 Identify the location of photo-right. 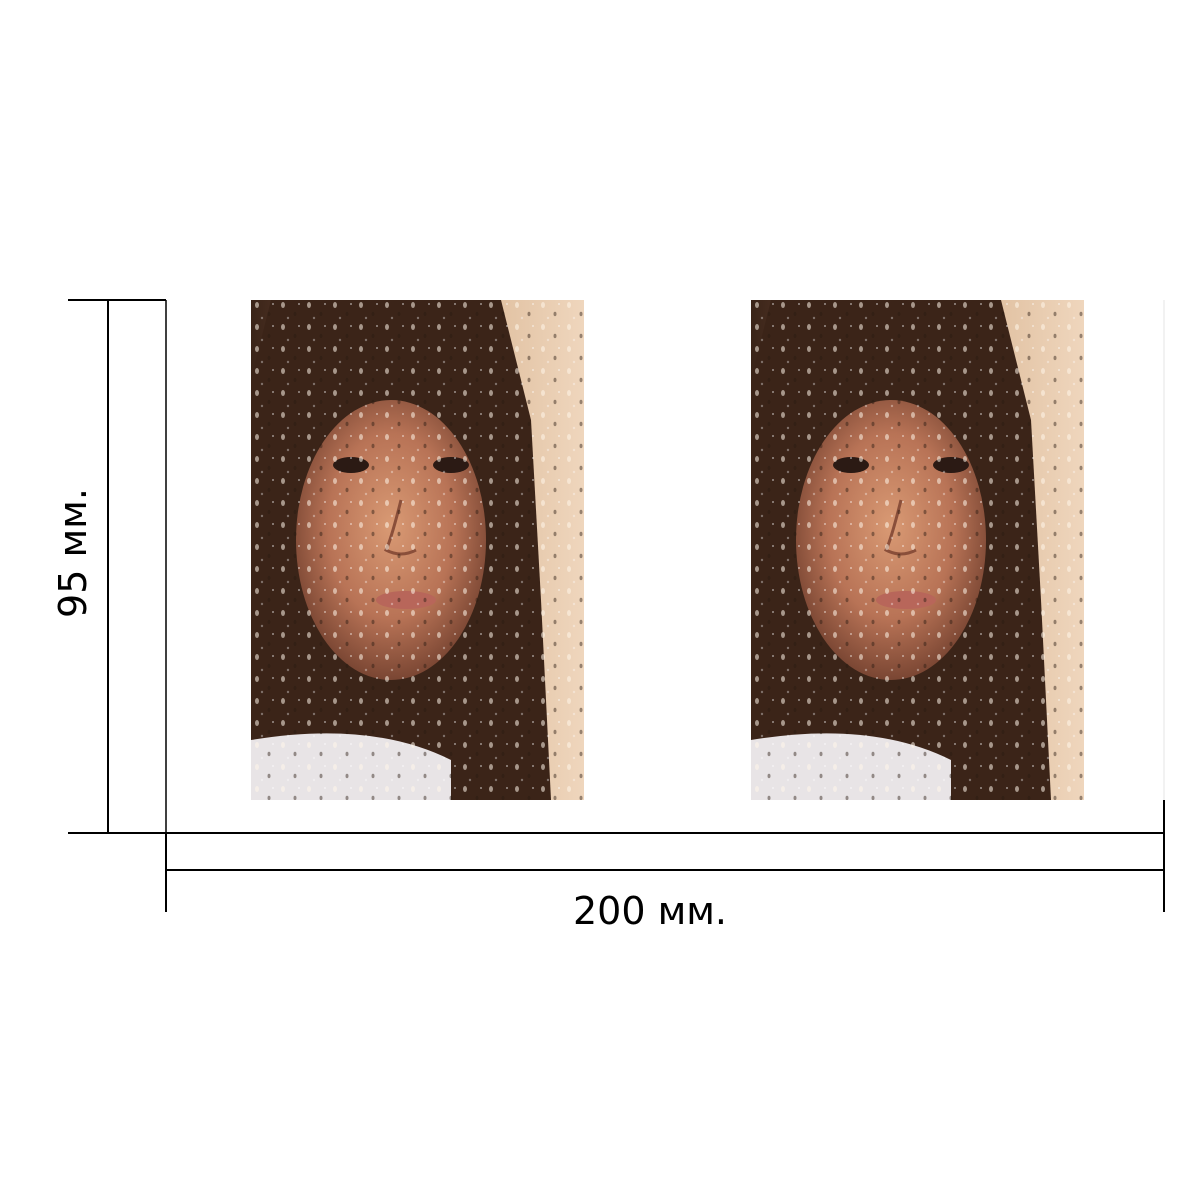
(917, 550).